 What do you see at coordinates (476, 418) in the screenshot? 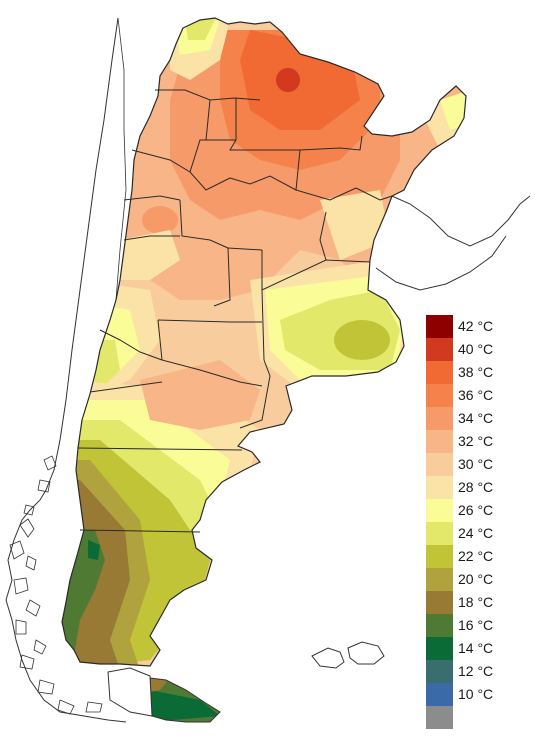
I see `legend-label: 34 °C` at bounding box center [476, 418].